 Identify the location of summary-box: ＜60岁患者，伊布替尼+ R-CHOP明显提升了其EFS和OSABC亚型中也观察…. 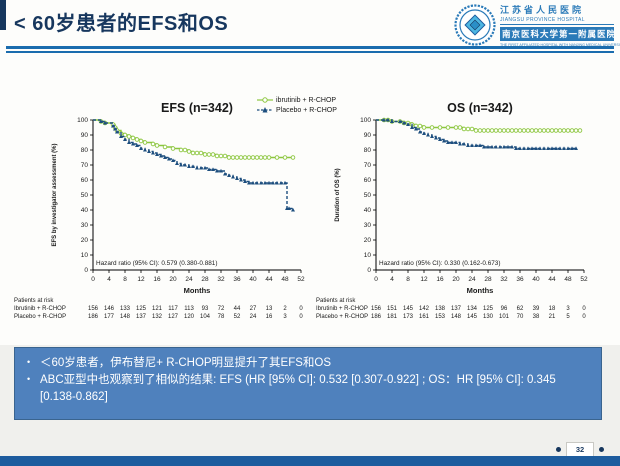
(308, 383).